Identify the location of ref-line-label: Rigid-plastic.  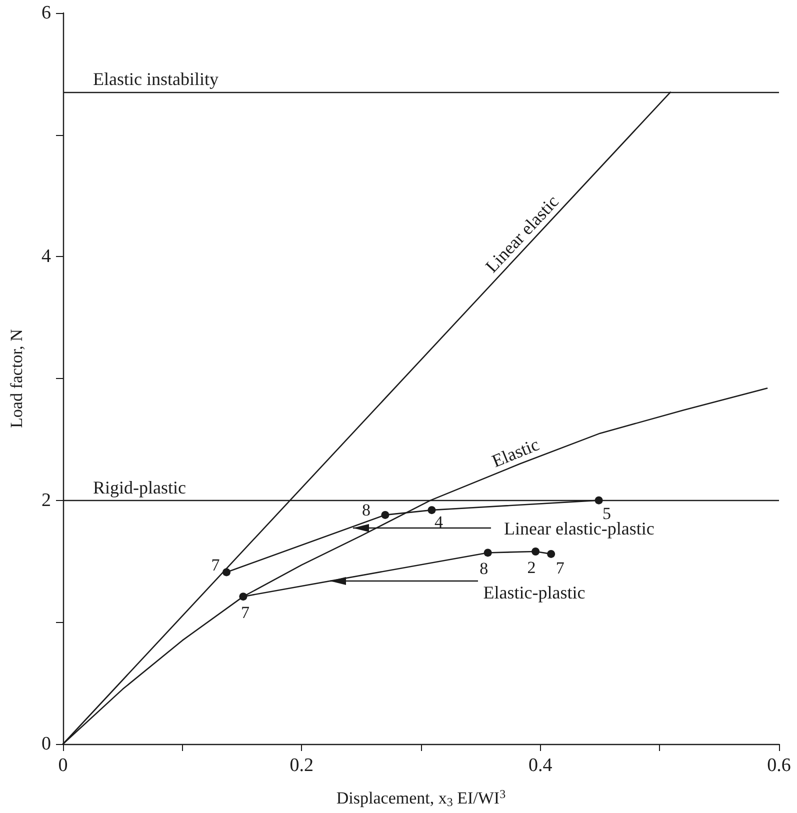
(139, 487).